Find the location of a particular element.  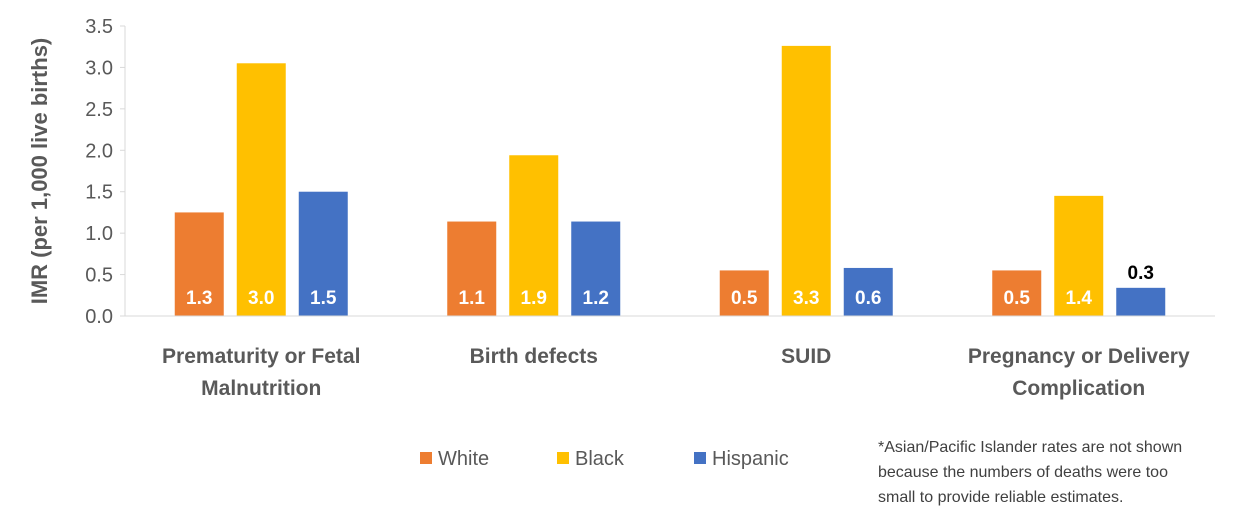

y-tick-label: 2.0 is located at coordinates (99, 151).